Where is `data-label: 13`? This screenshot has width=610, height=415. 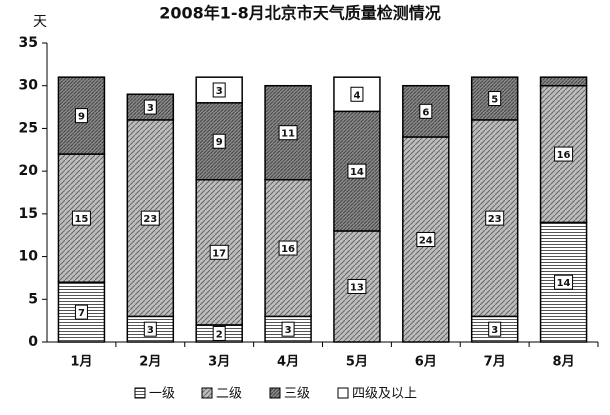 data-label: 13 is located at coordinates (357, 287).